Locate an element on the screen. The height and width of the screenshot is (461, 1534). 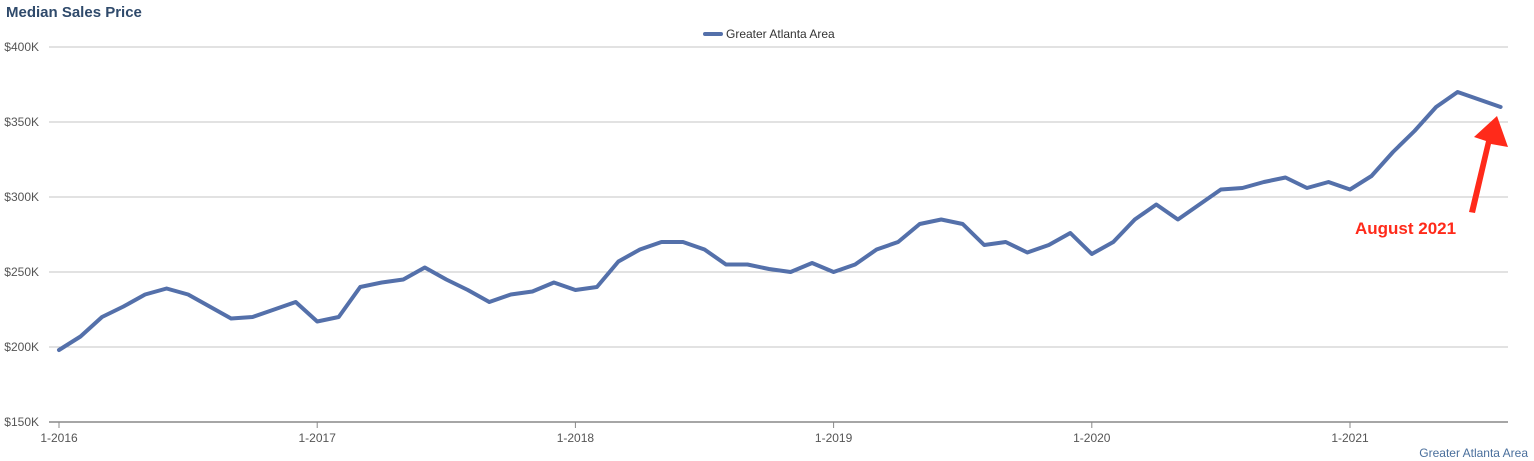
x-tick-label: 1-2020 is located at coordinates (1092, 438).